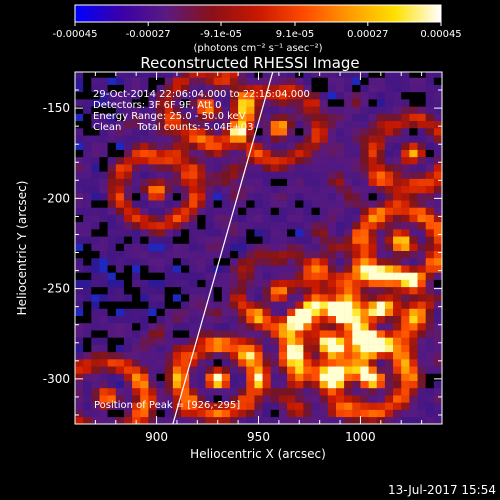  Describe the element at coordinates (258, 437) in the screenshot. I see `x-tick-label: 950` at that location.